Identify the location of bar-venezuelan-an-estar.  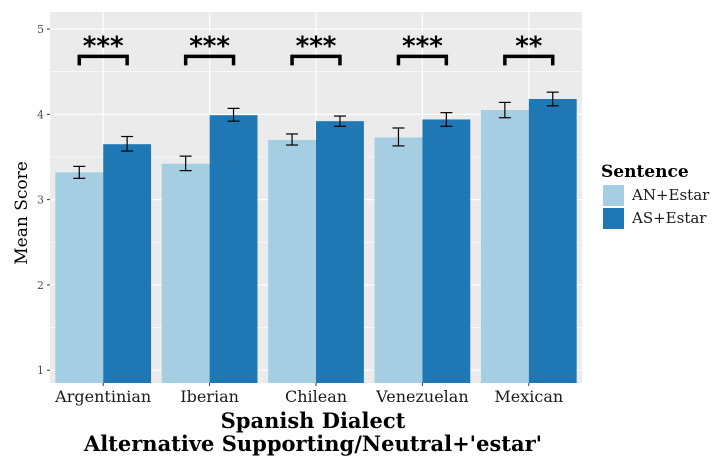
(398, 260).